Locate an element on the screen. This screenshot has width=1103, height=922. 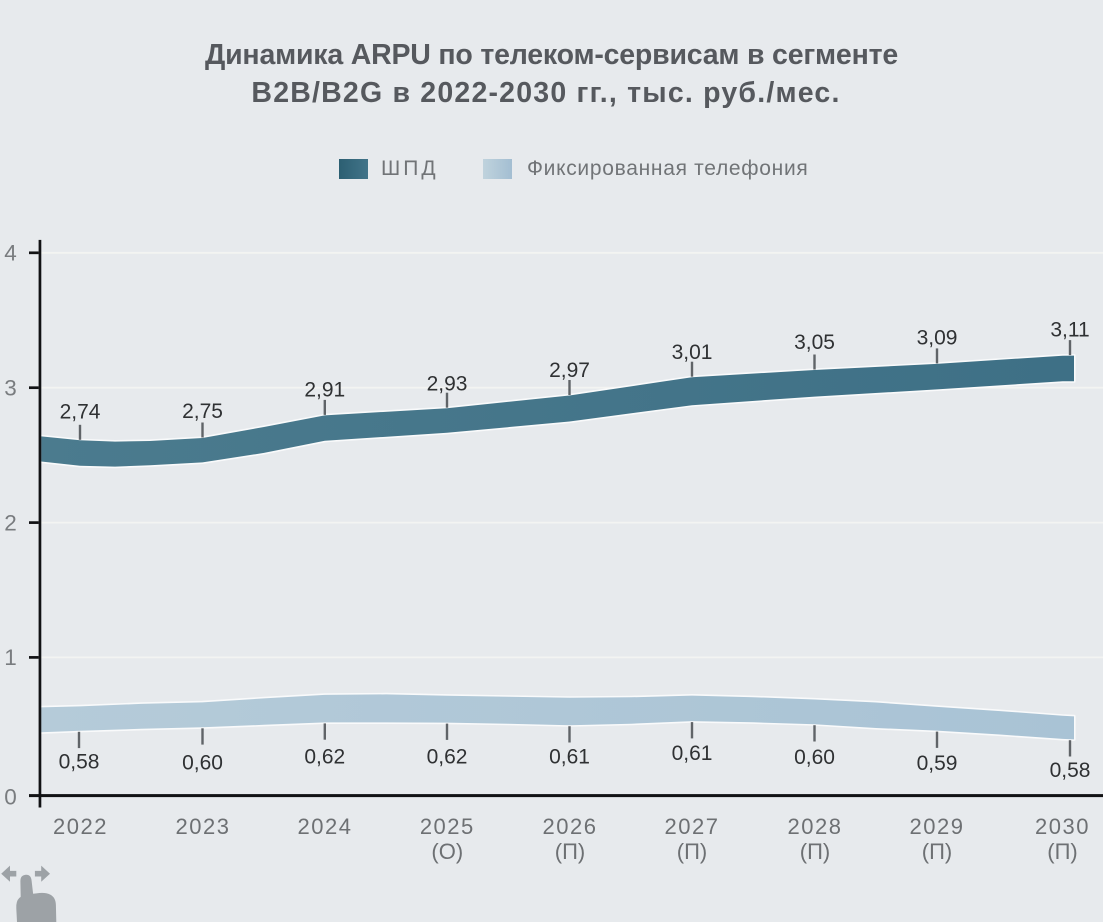
svg-text: 2028 is located at coordinates (815, 826).